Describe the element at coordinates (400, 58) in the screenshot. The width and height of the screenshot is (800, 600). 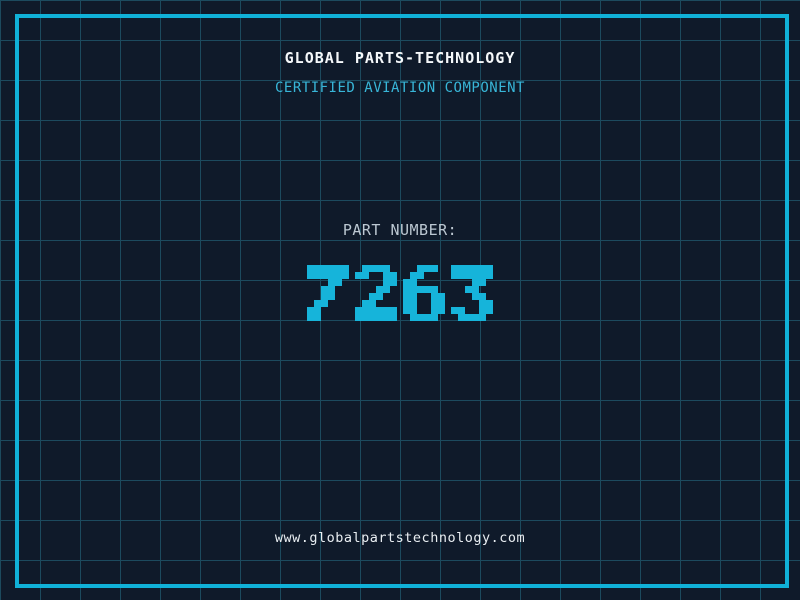
I see `company-name: GLOBAL PARTS-TECHNOLOGY` at that location.